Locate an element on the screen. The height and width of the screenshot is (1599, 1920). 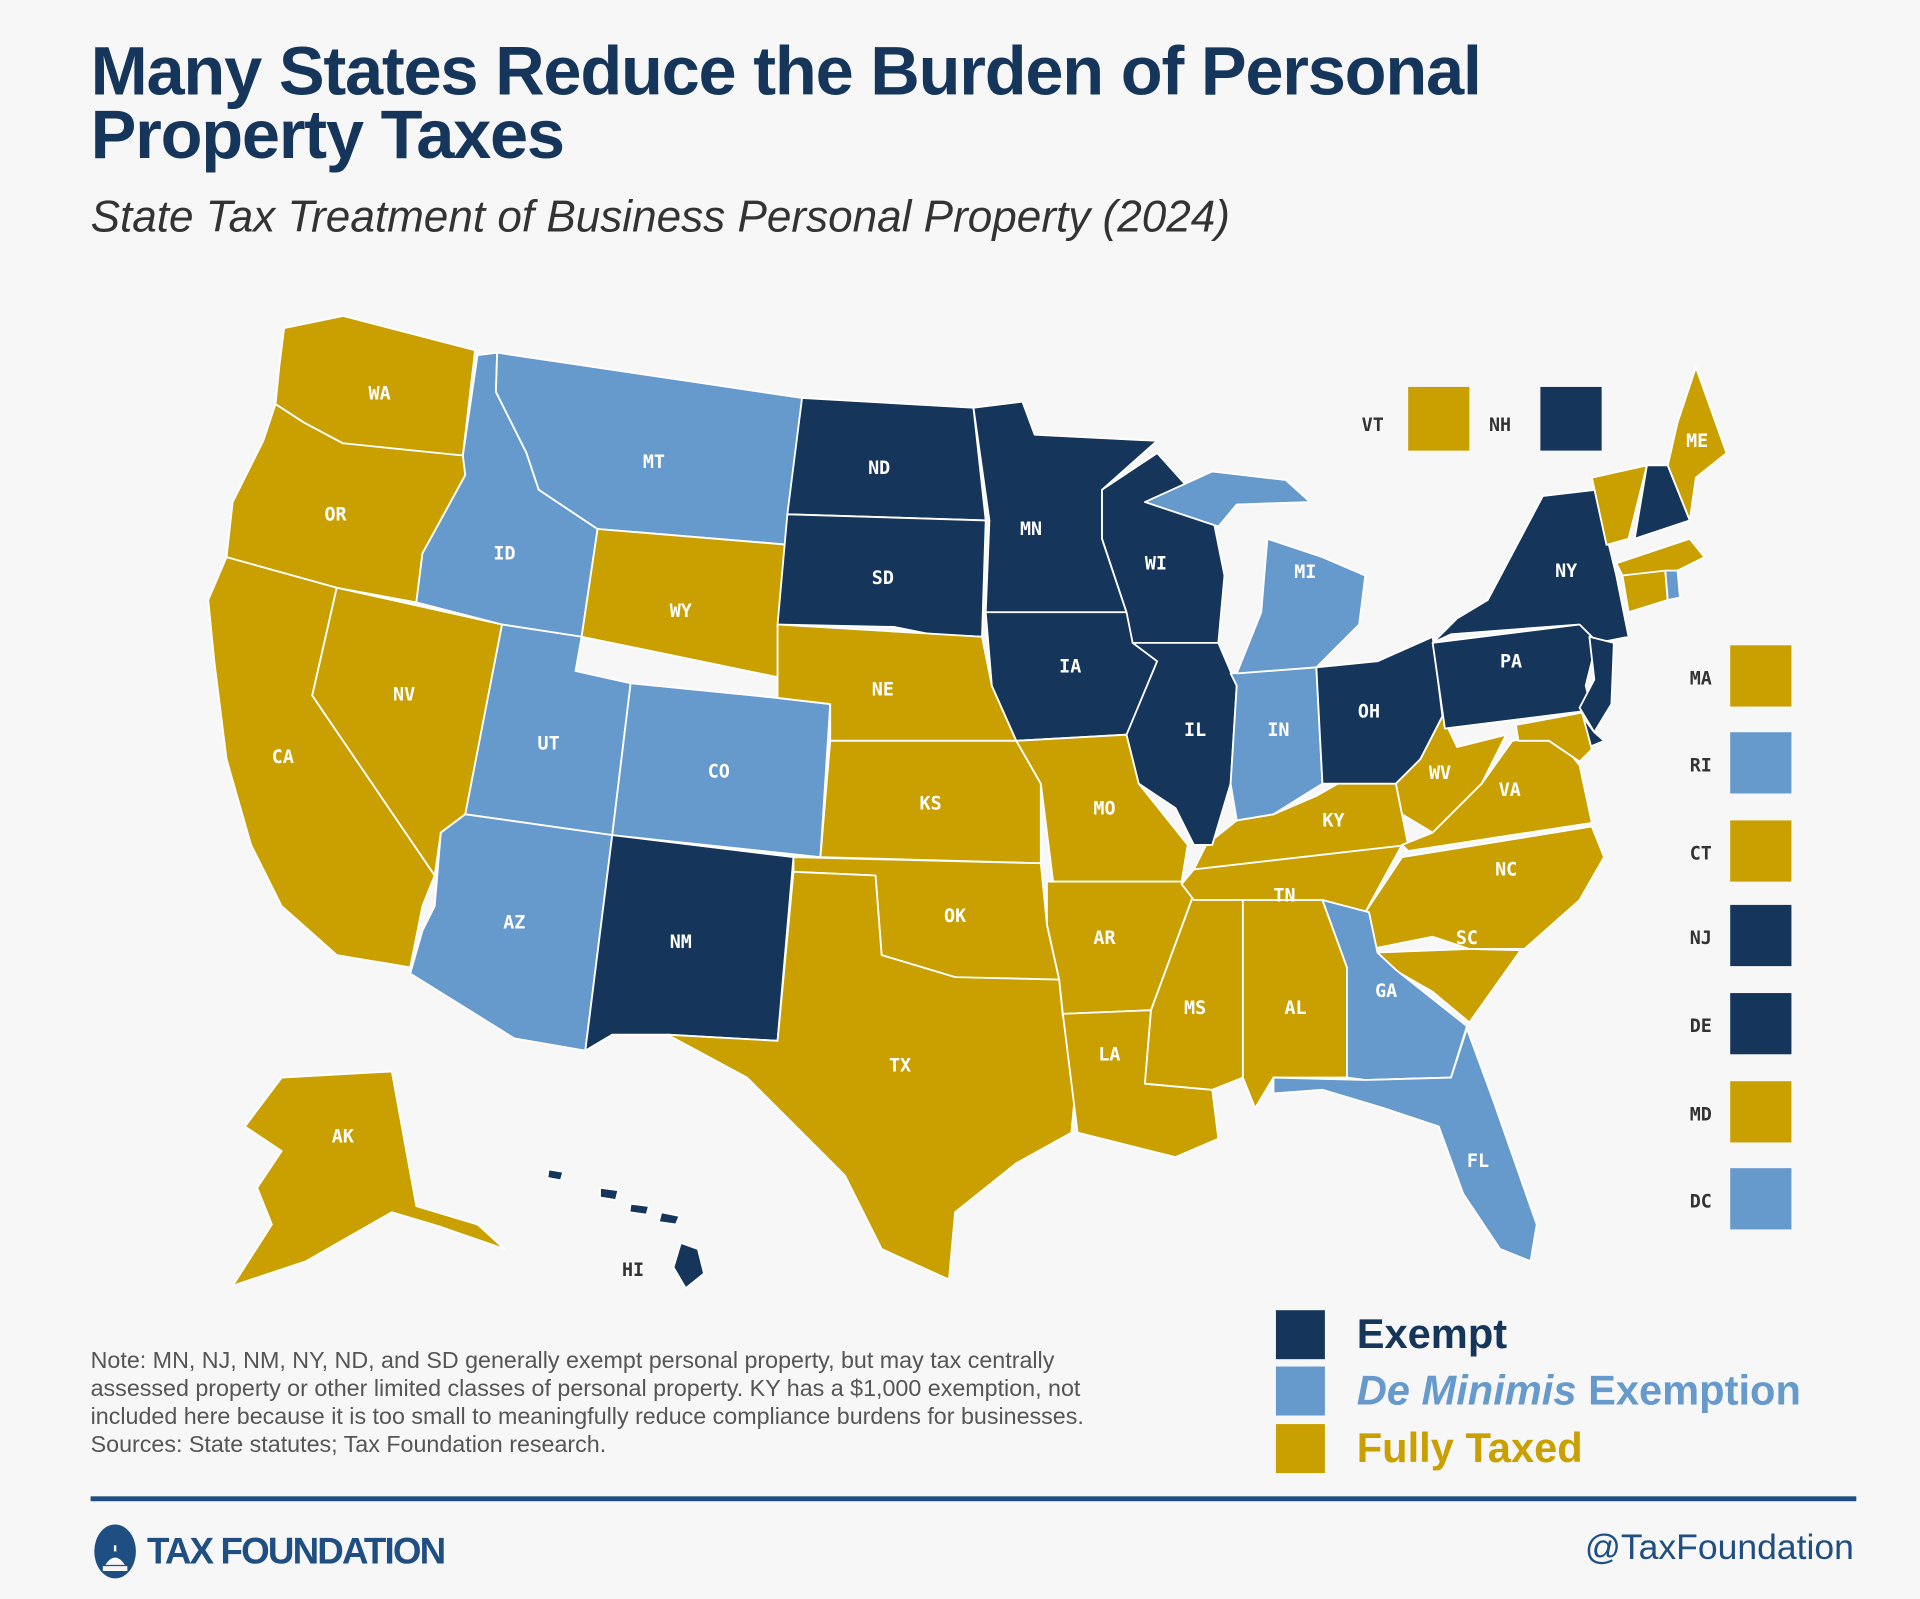
state-mi is located at coordinates (1301, 606).